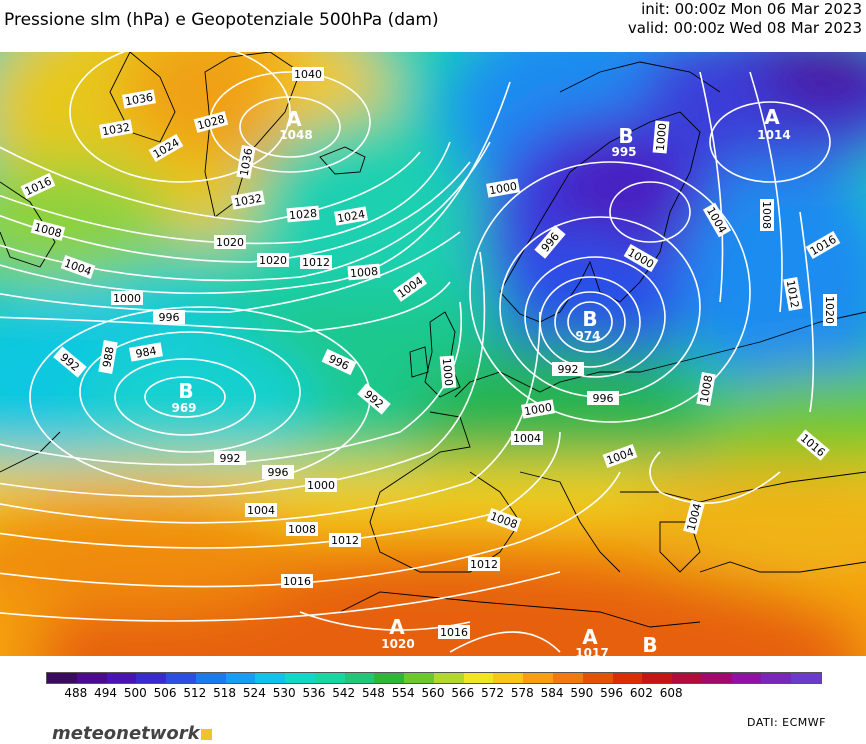 This screenshot has width=866, height=744. I want to click on color-scale-tick: 500, so click(135, 693).